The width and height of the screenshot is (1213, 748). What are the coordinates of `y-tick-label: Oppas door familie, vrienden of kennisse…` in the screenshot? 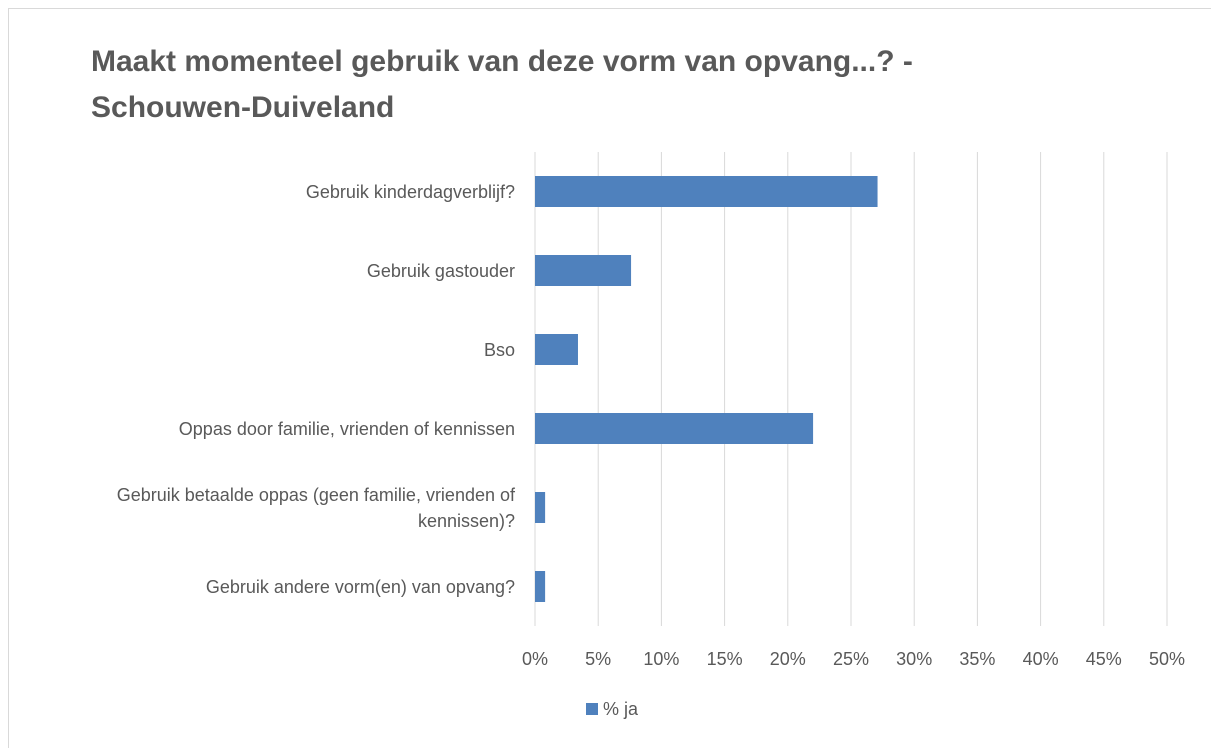 It's located at (346, 428).